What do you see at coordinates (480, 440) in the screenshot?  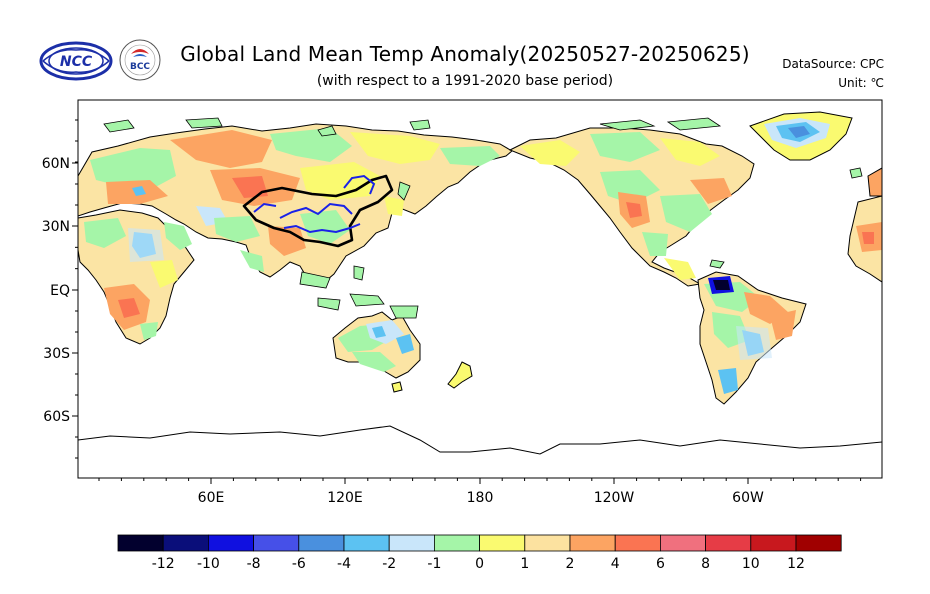 I see `antarctica-coastline` at bounding box center [480, 440].